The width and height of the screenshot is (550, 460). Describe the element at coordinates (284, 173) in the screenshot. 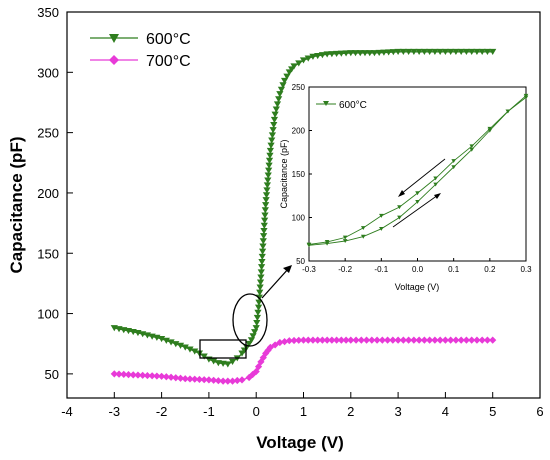

I see `inset-y-axis-label: Capacitance (pF)` at that location.